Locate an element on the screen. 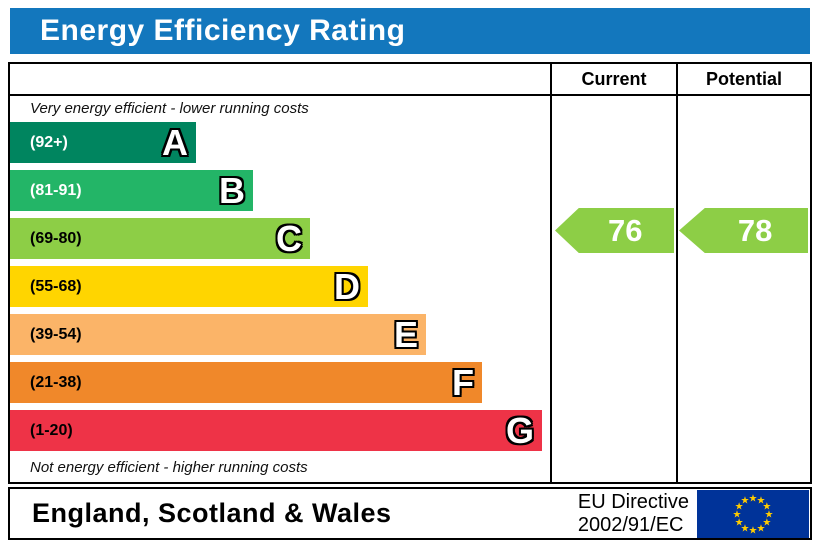 The image size is (820, 547). band-range-label: (81-91) is located at coordinates (56, 190).